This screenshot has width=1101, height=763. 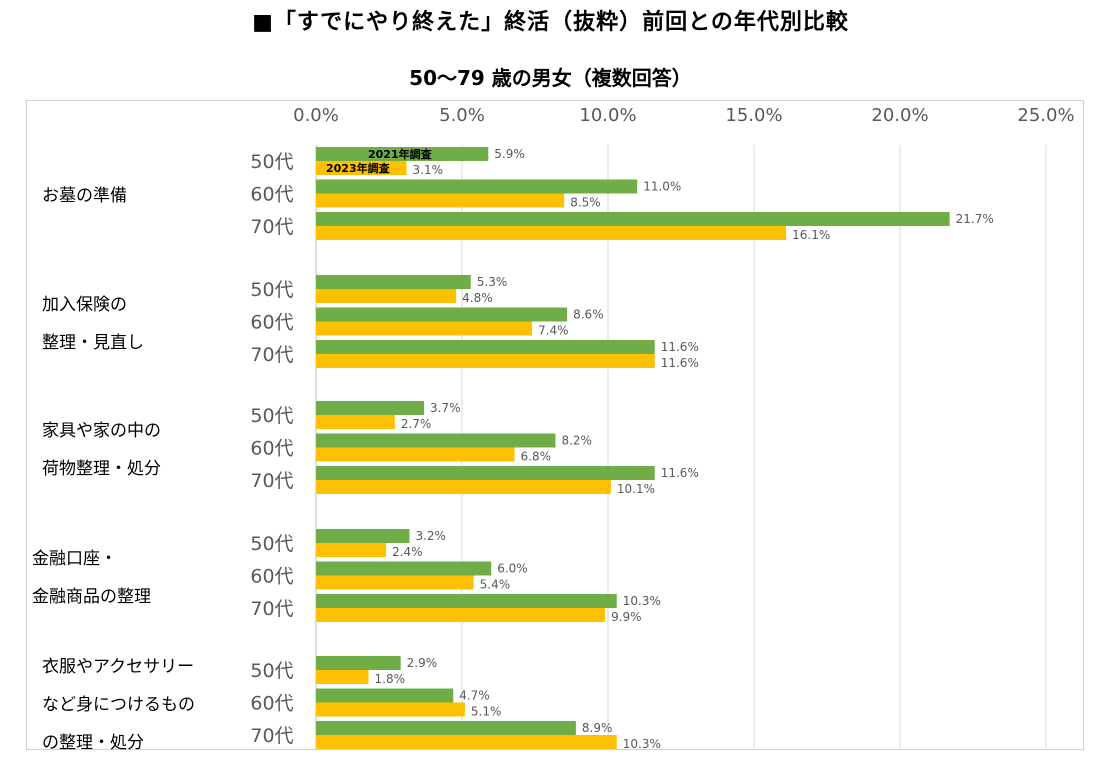 I want to click on data-label-2021: 4.7%, so click(x=474, y=696).